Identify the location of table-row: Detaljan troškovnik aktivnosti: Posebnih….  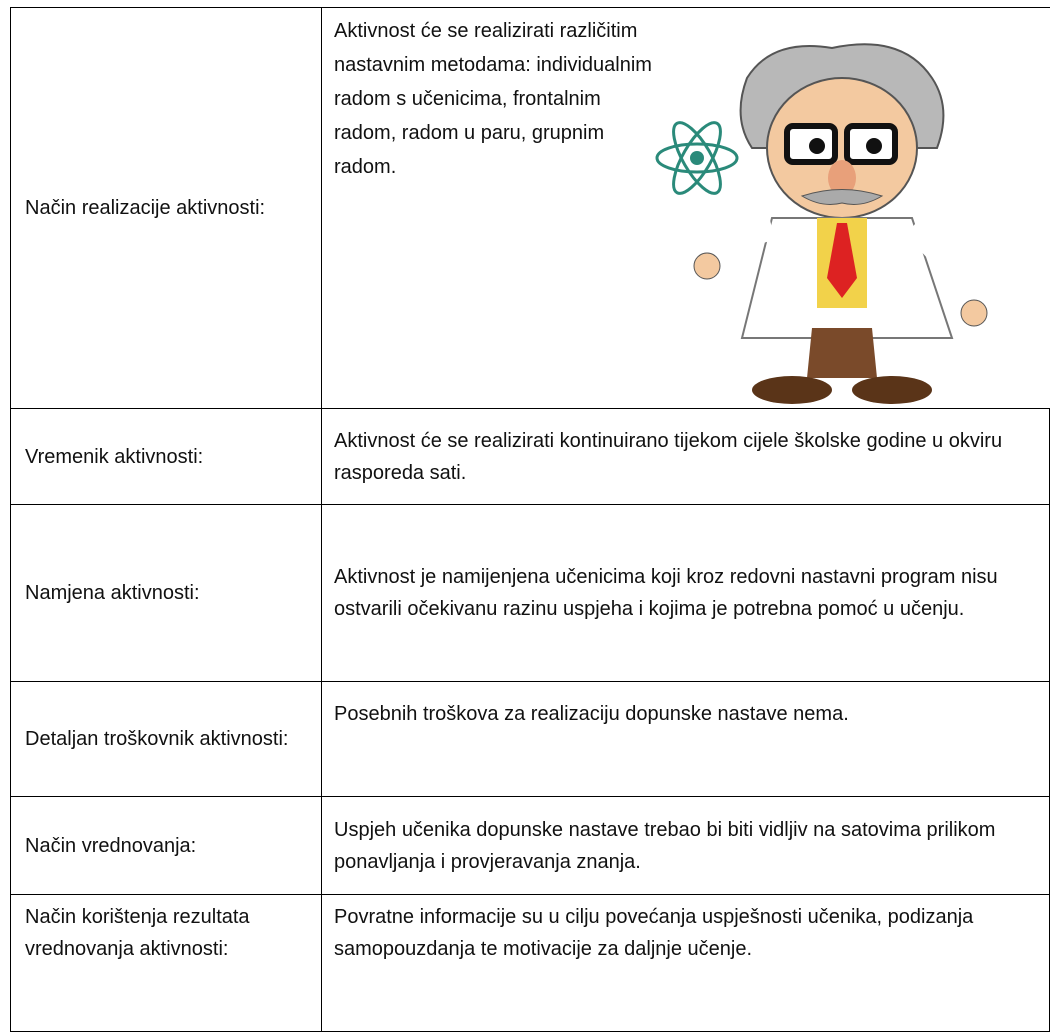
(530, 739).